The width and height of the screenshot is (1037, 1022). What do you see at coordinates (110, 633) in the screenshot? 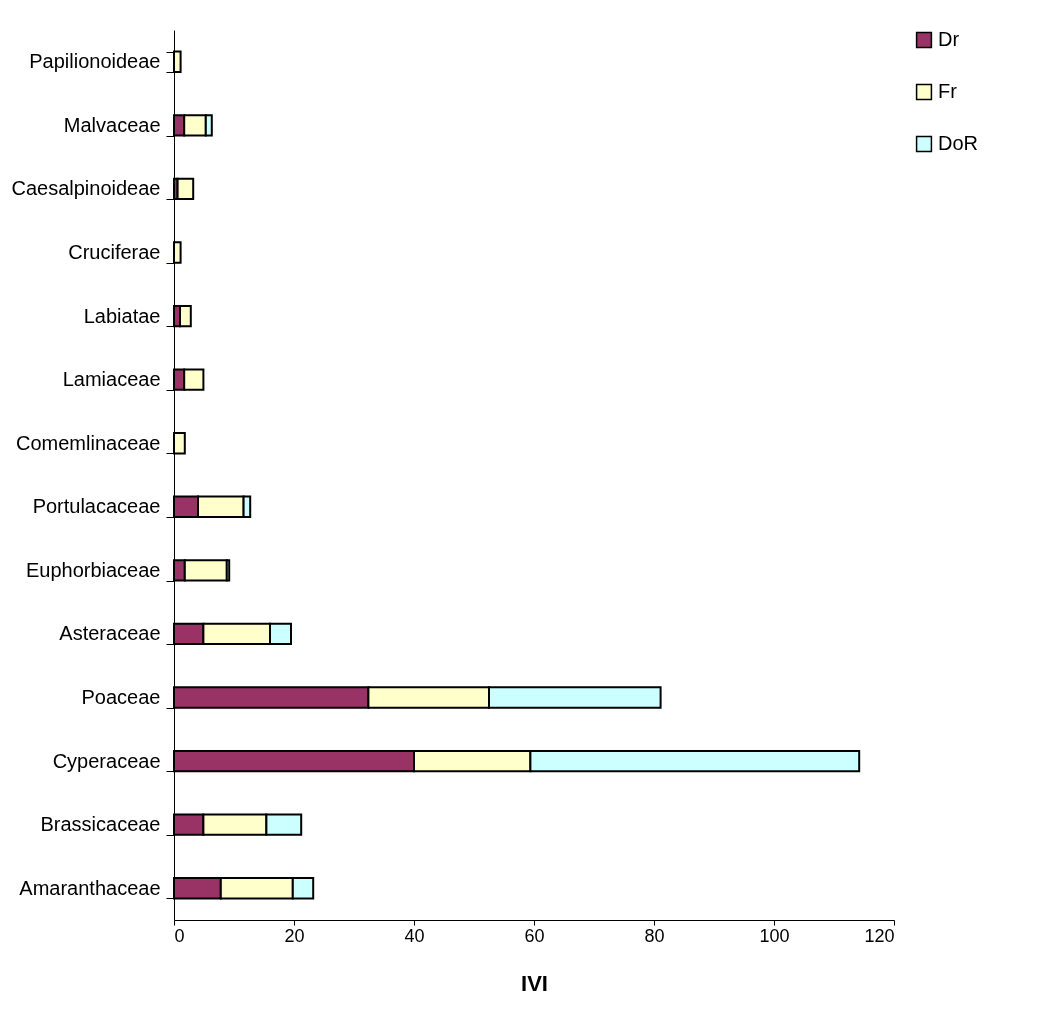
I see `y-tick-label: Asteraceae` at bounding box center [110, 633].